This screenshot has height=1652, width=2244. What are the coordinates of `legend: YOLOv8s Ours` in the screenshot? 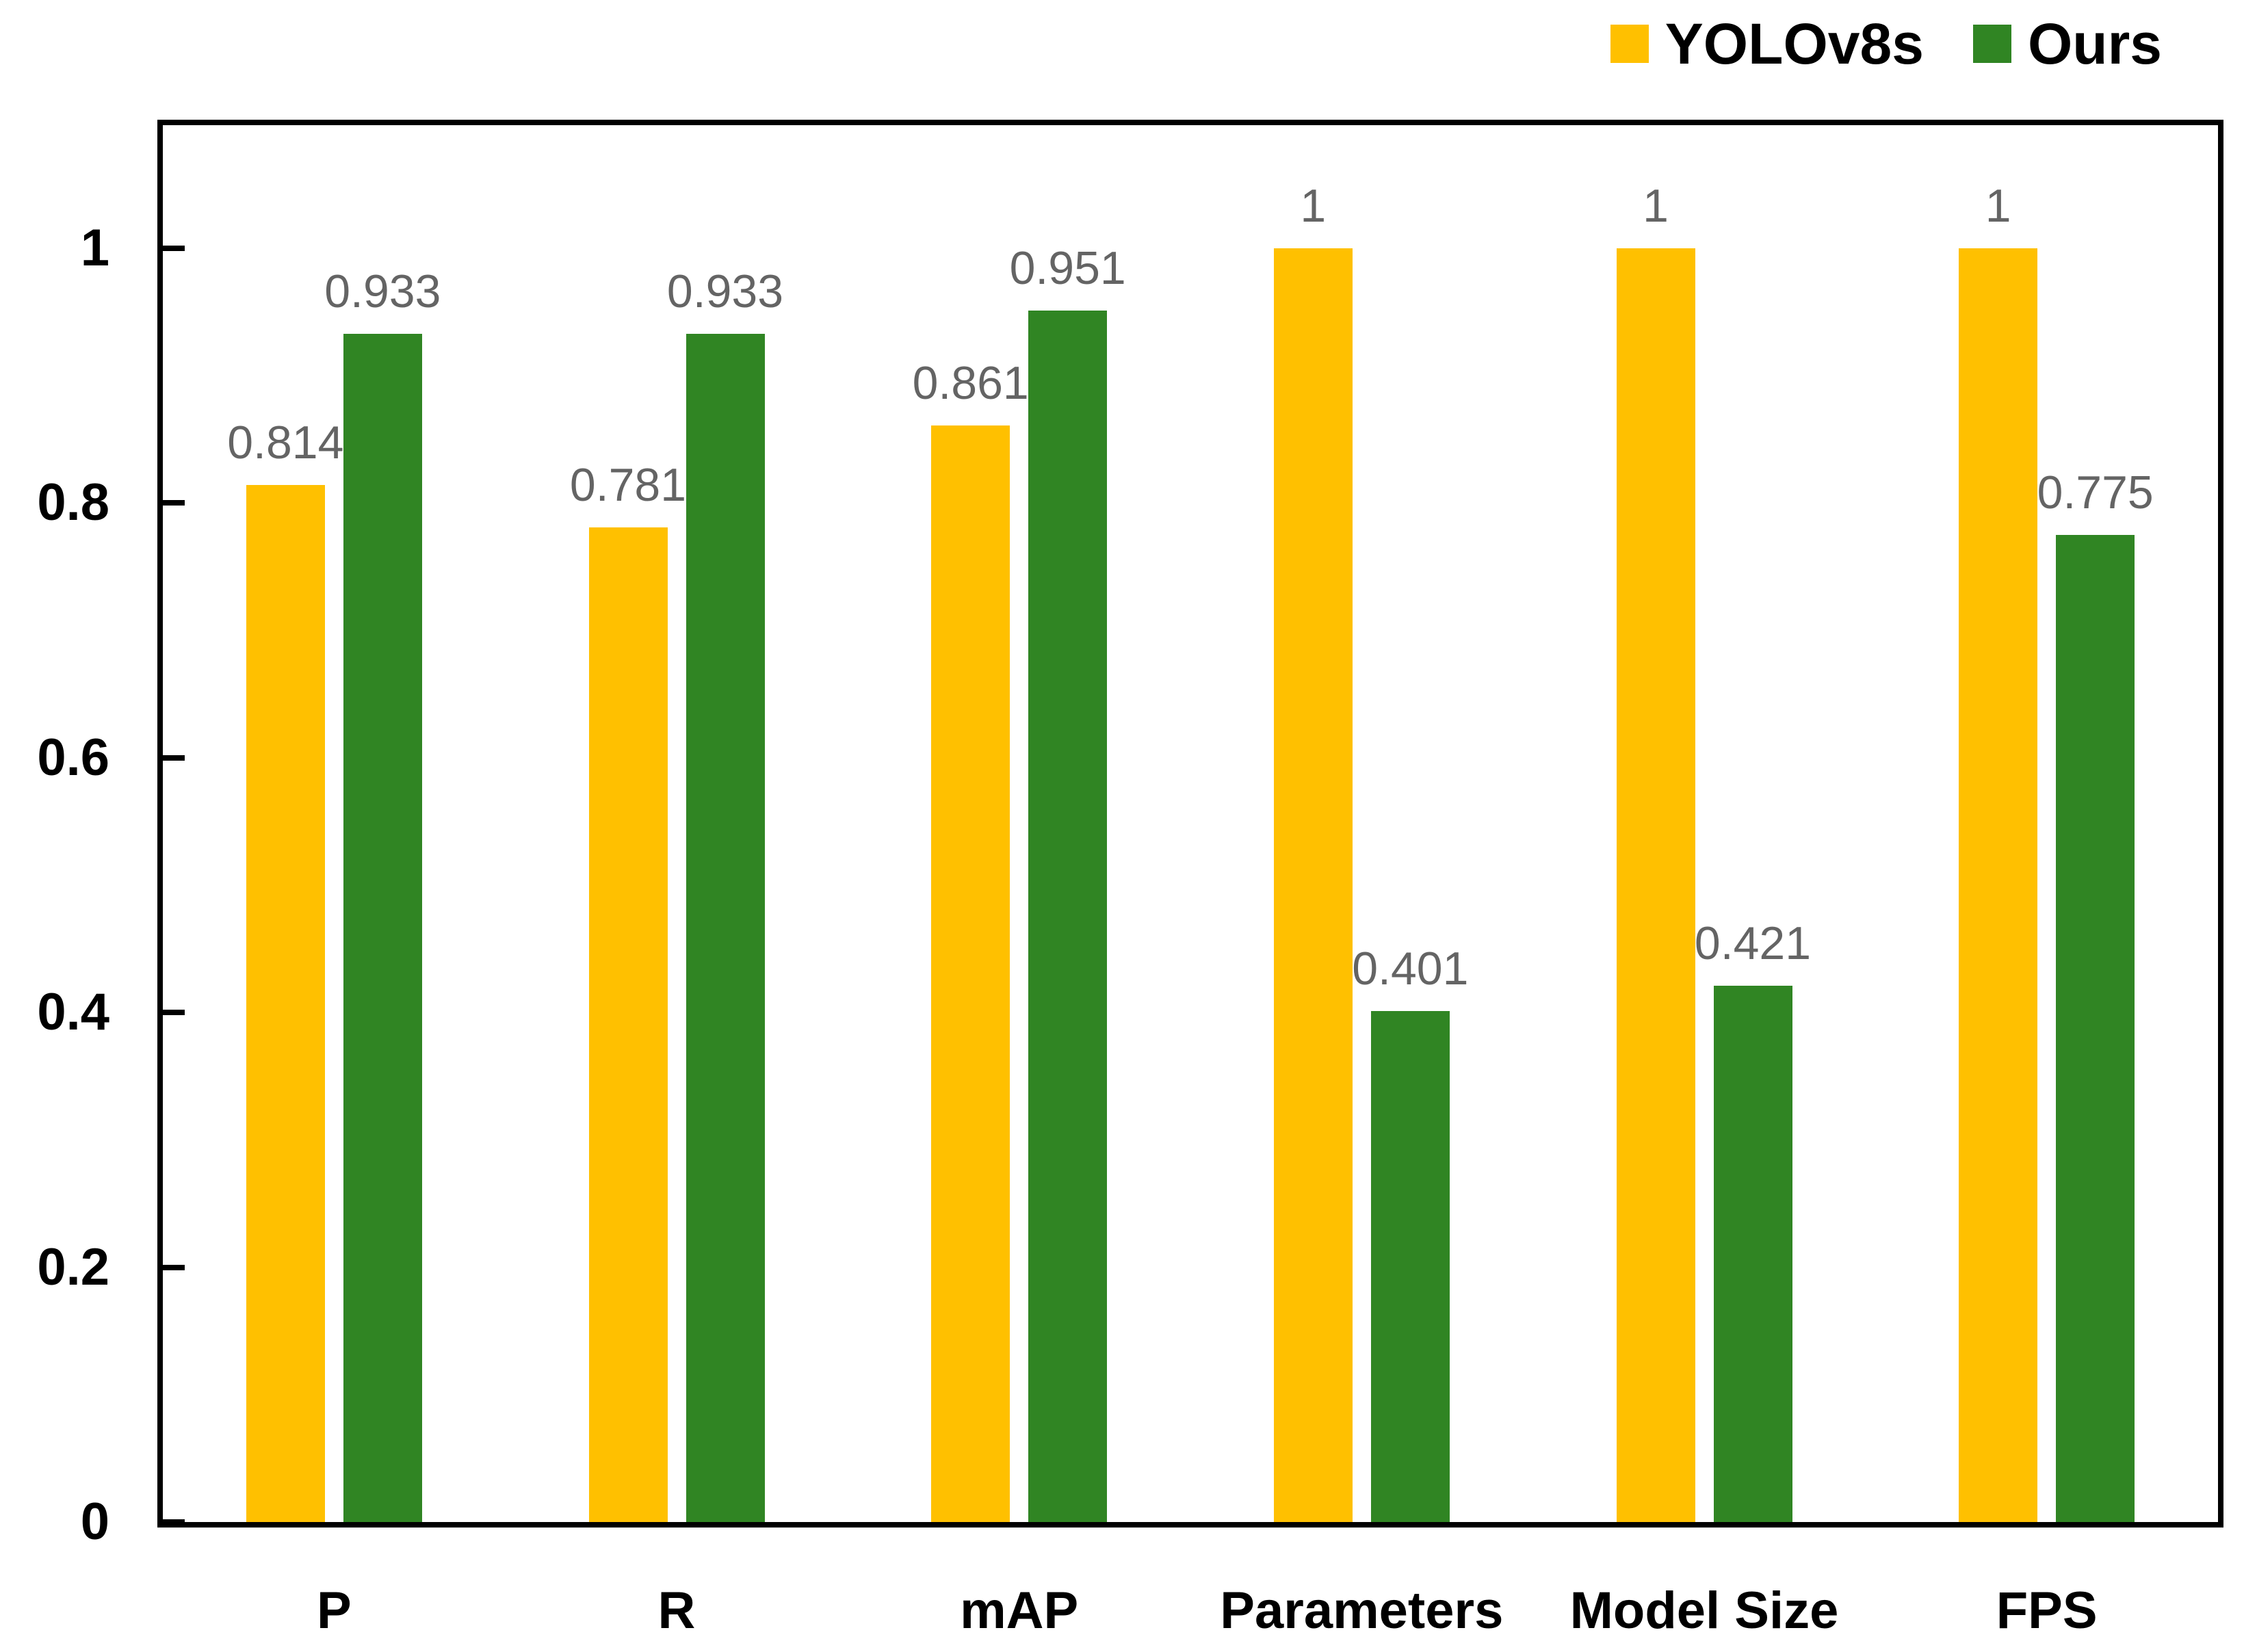 It's located at (1886, 44).